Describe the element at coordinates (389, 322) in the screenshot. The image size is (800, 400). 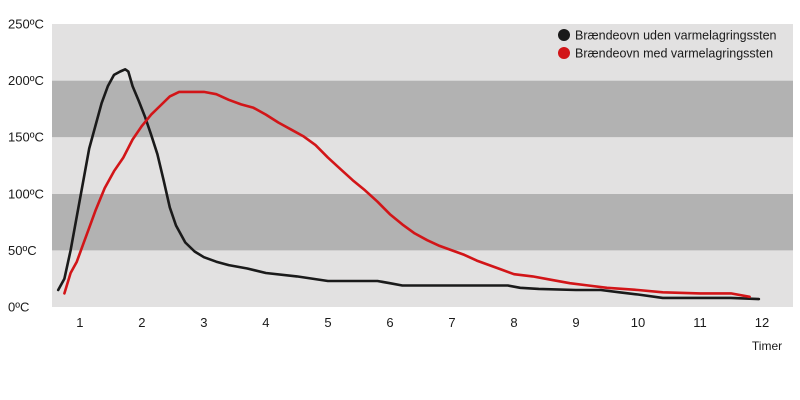
I see `x-tick-label: 6` at that location.